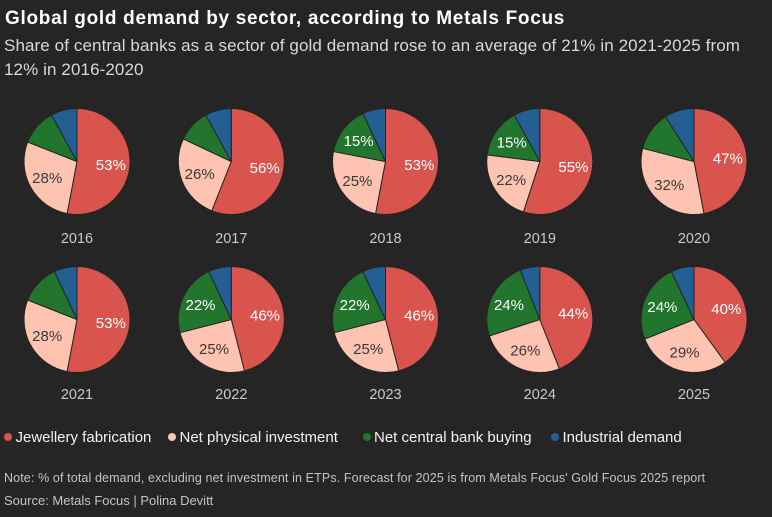  I want to click on svg-text: 2019, so click(540, 239).